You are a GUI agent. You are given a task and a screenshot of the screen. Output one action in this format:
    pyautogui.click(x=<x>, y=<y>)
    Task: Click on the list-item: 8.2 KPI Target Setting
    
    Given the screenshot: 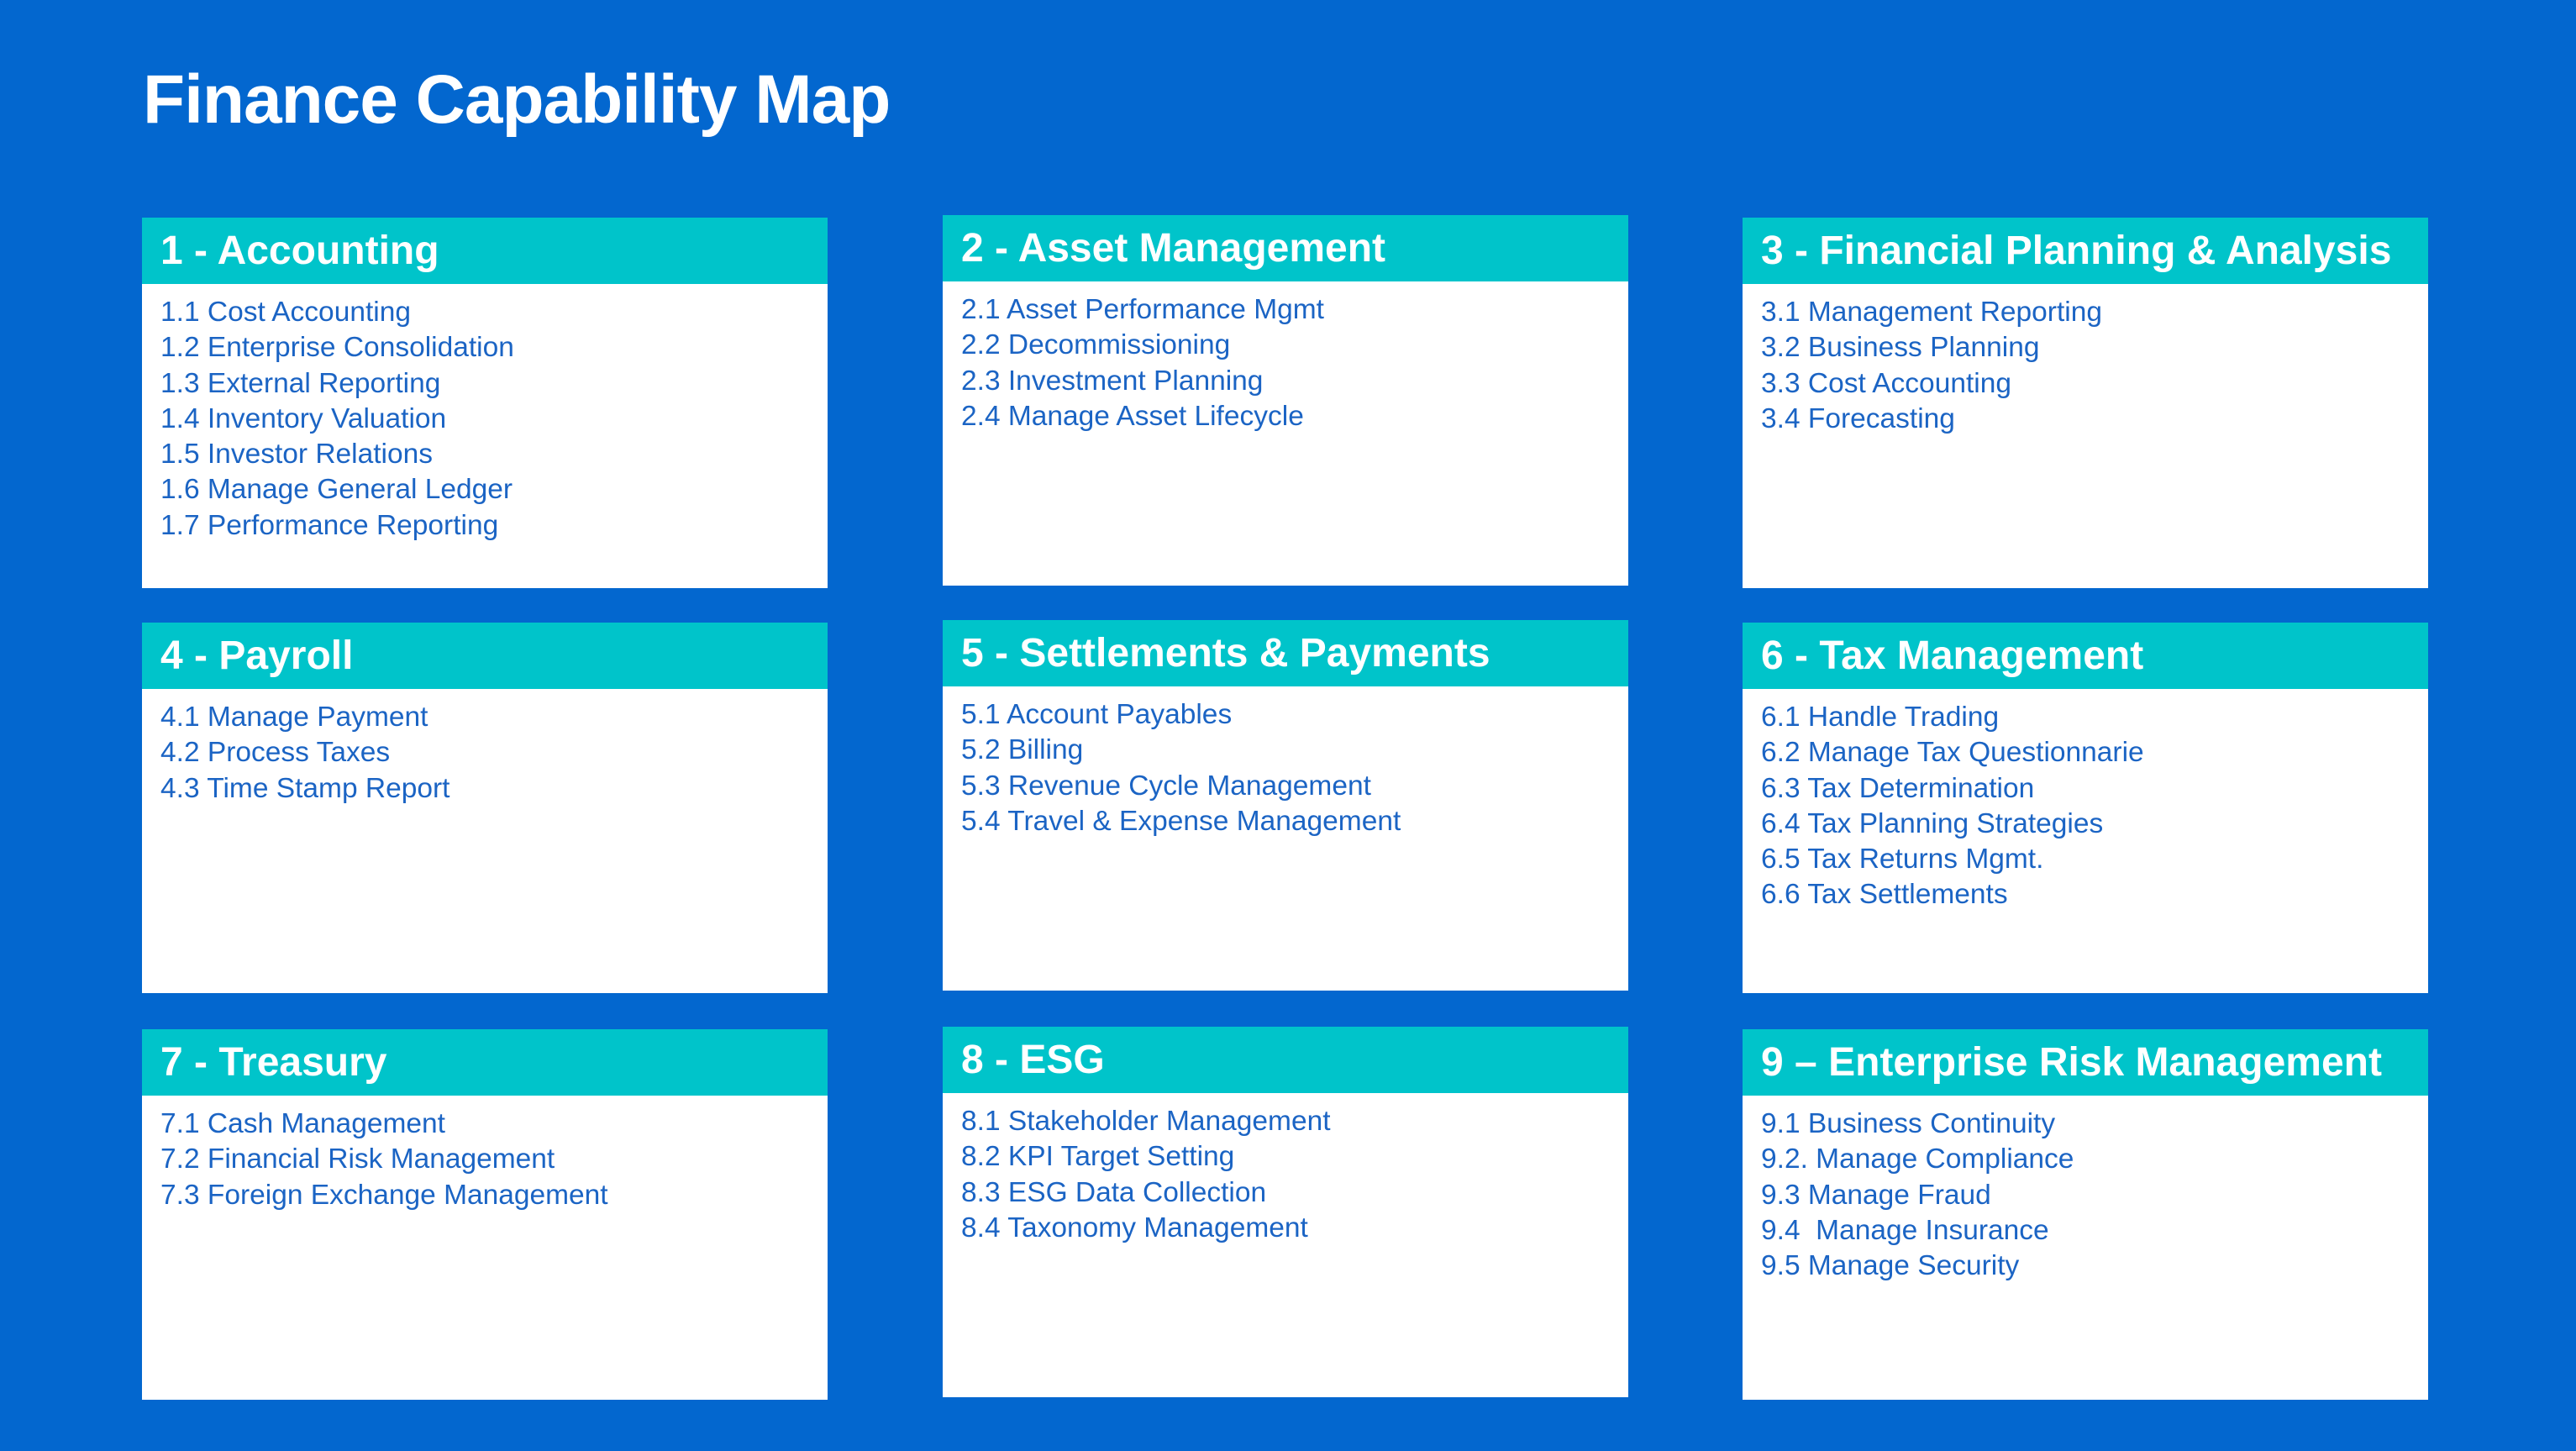 What is the action you would take?
    pyautogui.click(x=1098, y=1157)
    